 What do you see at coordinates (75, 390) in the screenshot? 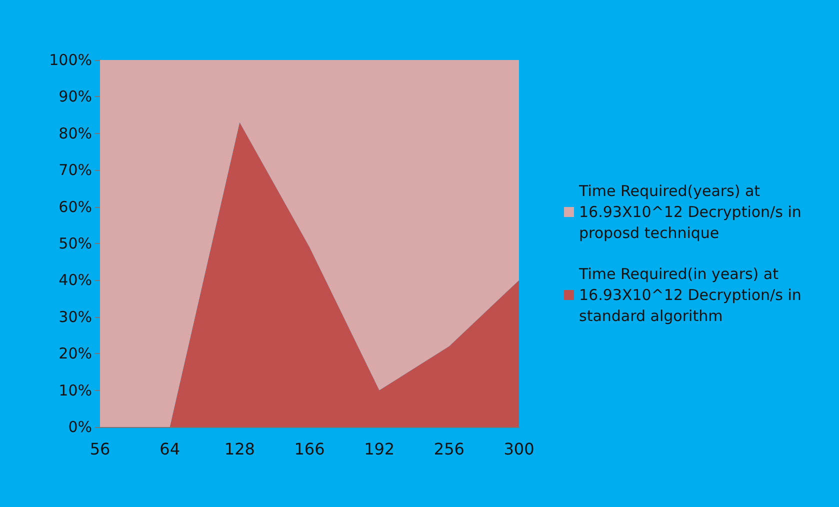
I see `y-tick-label: 10%` at bounding box center [75, 390].